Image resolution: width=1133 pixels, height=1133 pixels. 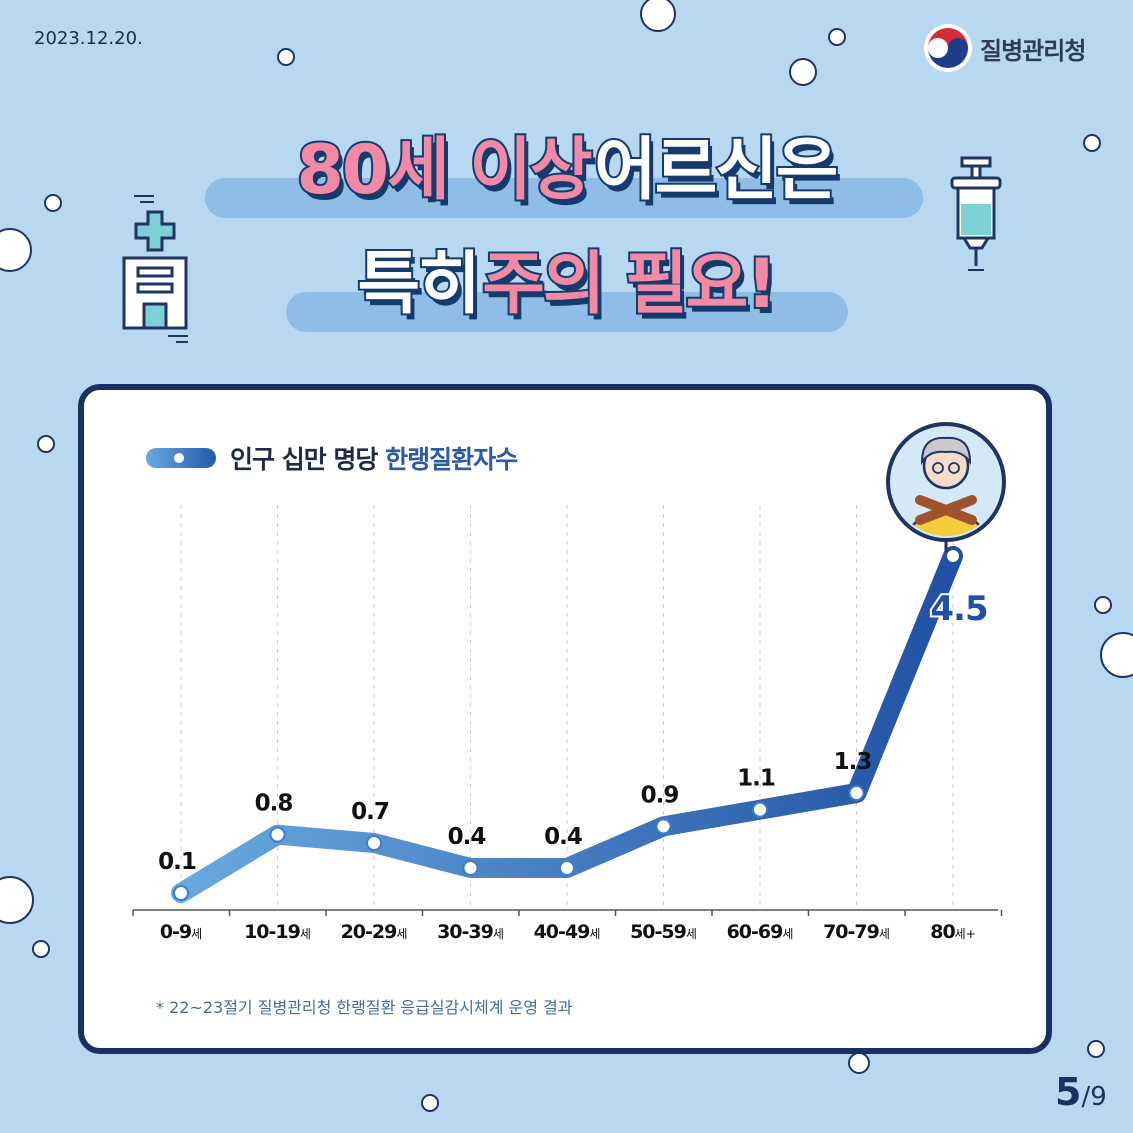 I want to click on category-label: 50-59세, so click(x=663, y=932).